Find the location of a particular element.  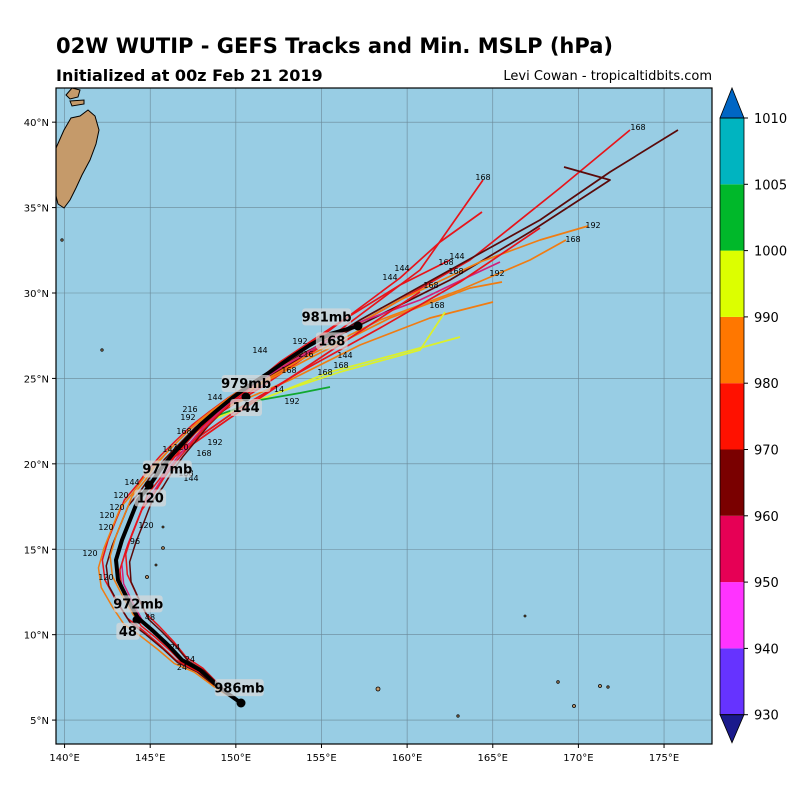

lat-tick-label: 15°N is located at coordinates (36, 550).